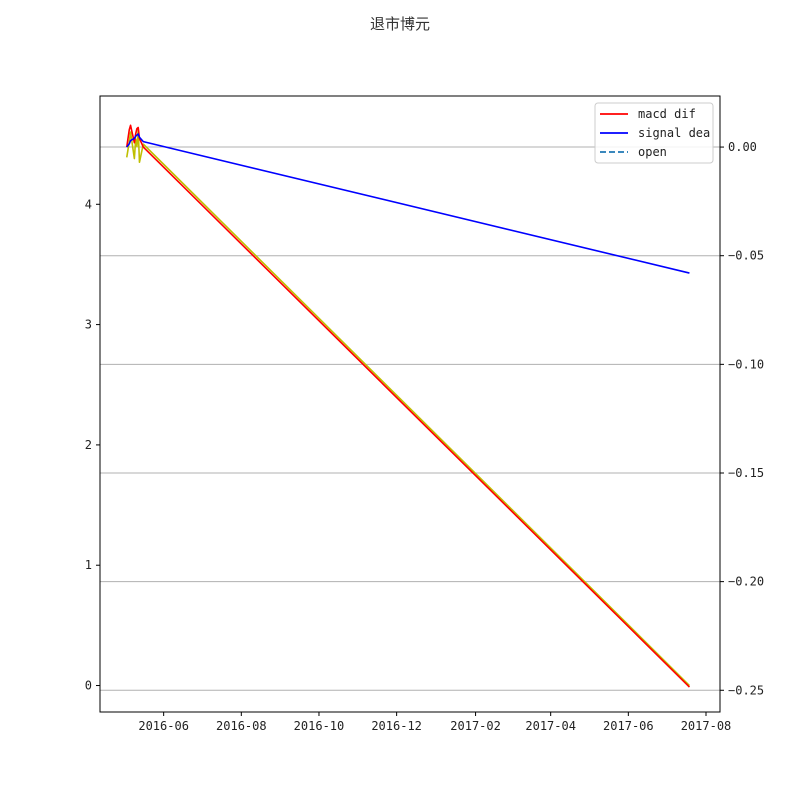 Image resolution: width=800 pixels, height=800 pixels. What do you see at coordinates (746, 364) in the screenshot?
I see `right-y-tick-label: −0.10` at bounding box center [746, 364].